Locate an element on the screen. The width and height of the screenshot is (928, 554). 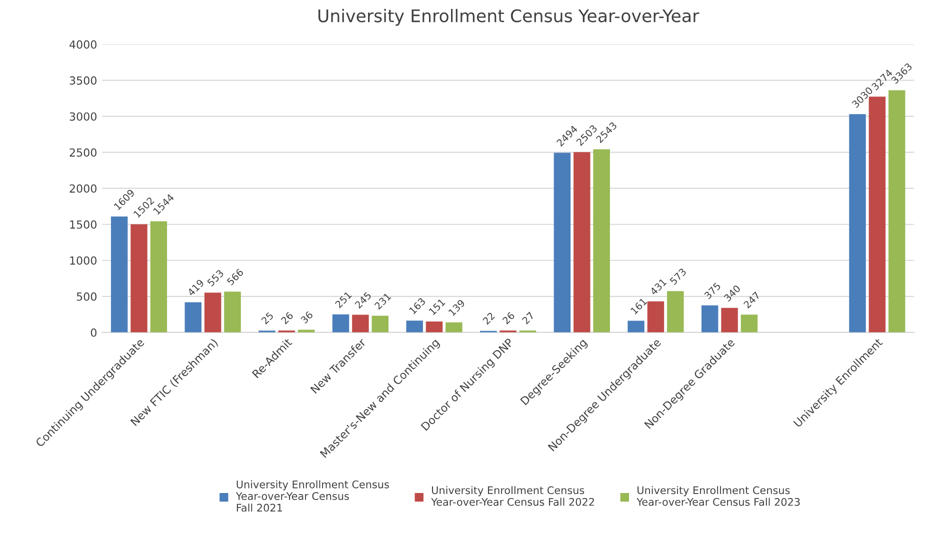
data-label: 419 is located at coordinates (195, 287).